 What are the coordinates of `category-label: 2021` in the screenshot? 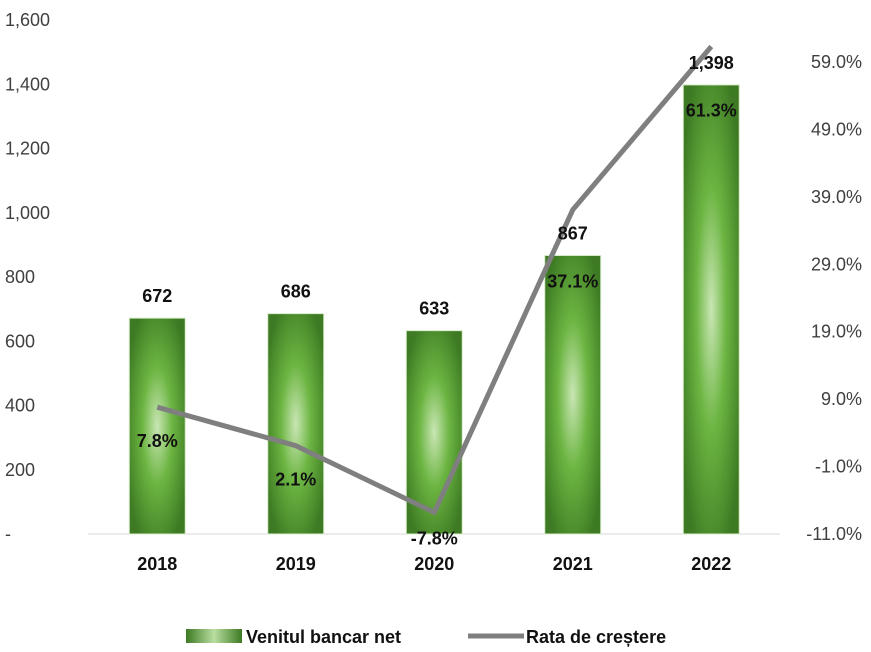 It's located at (573, 564).